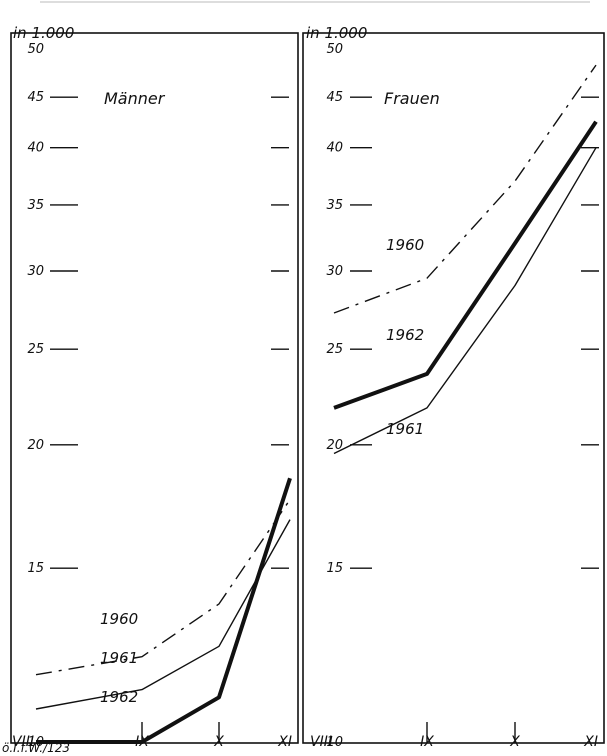  I want to click on y-tick-label-frauen-40: 40, so click(334, 148).